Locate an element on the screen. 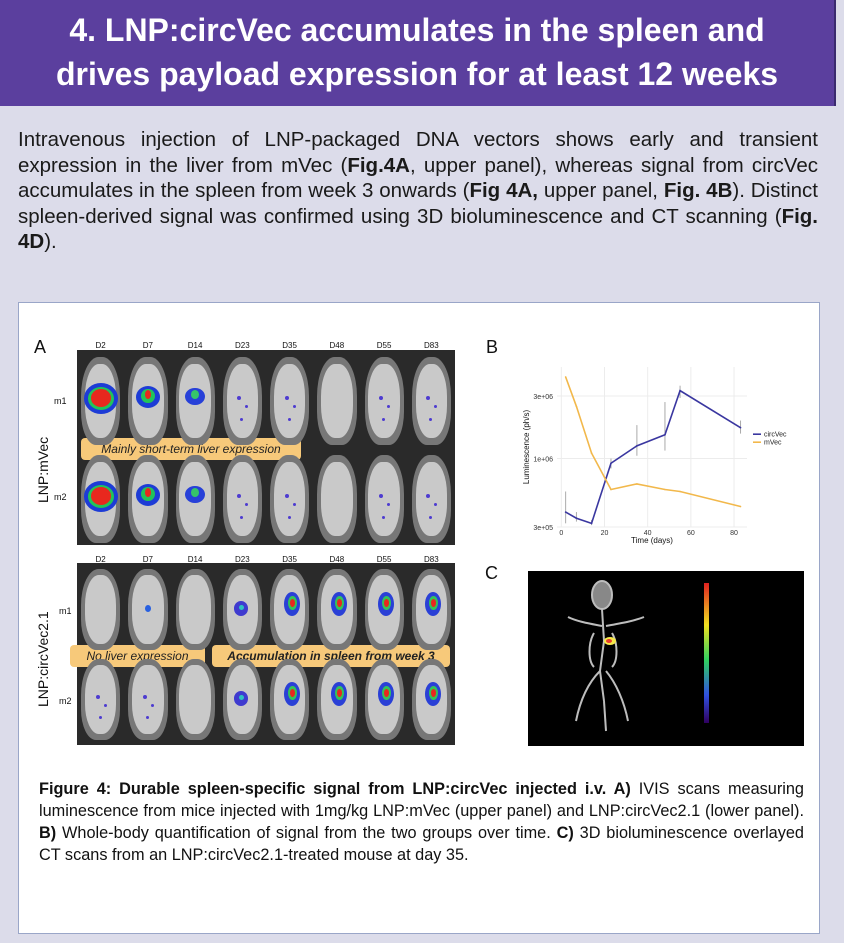 The height and width of the screenshot is (943, 844). day-label: D83 is located at coordinates (431, 559).